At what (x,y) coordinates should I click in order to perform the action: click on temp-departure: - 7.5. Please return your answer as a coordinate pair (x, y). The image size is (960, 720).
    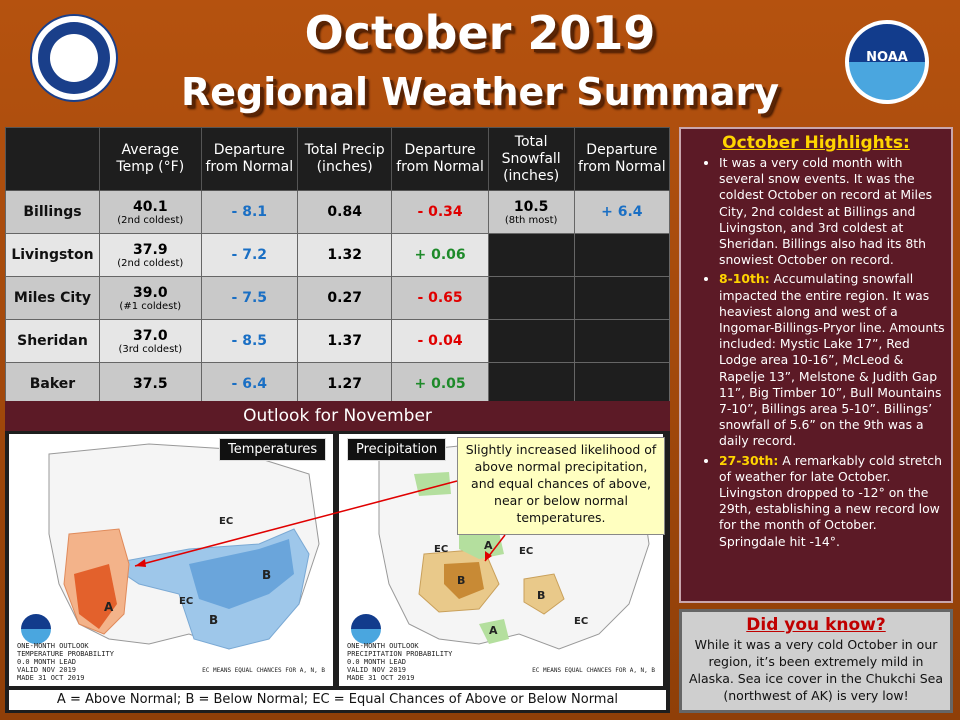
    Looking at the image, I should click on (249, 298).